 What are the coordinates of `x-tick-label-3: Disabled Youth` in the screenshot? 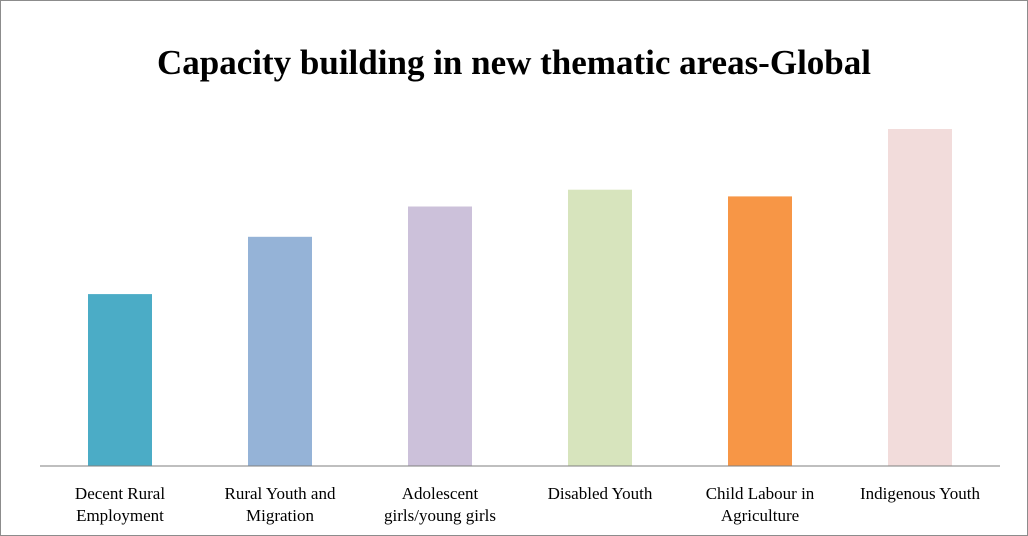 It's located at (600, 493).